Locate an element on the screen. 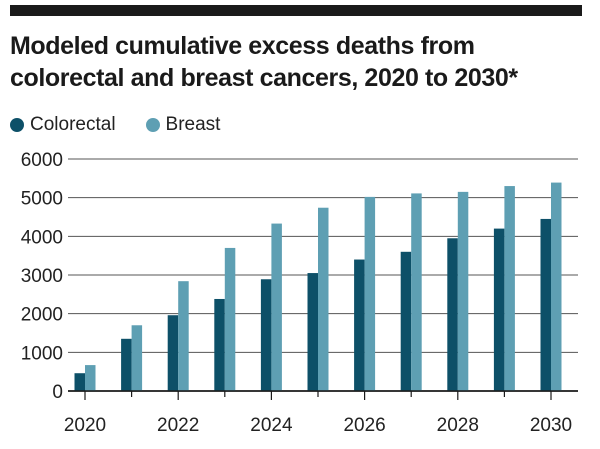  bar-breast-2024 is located at coordinates (276, 307).